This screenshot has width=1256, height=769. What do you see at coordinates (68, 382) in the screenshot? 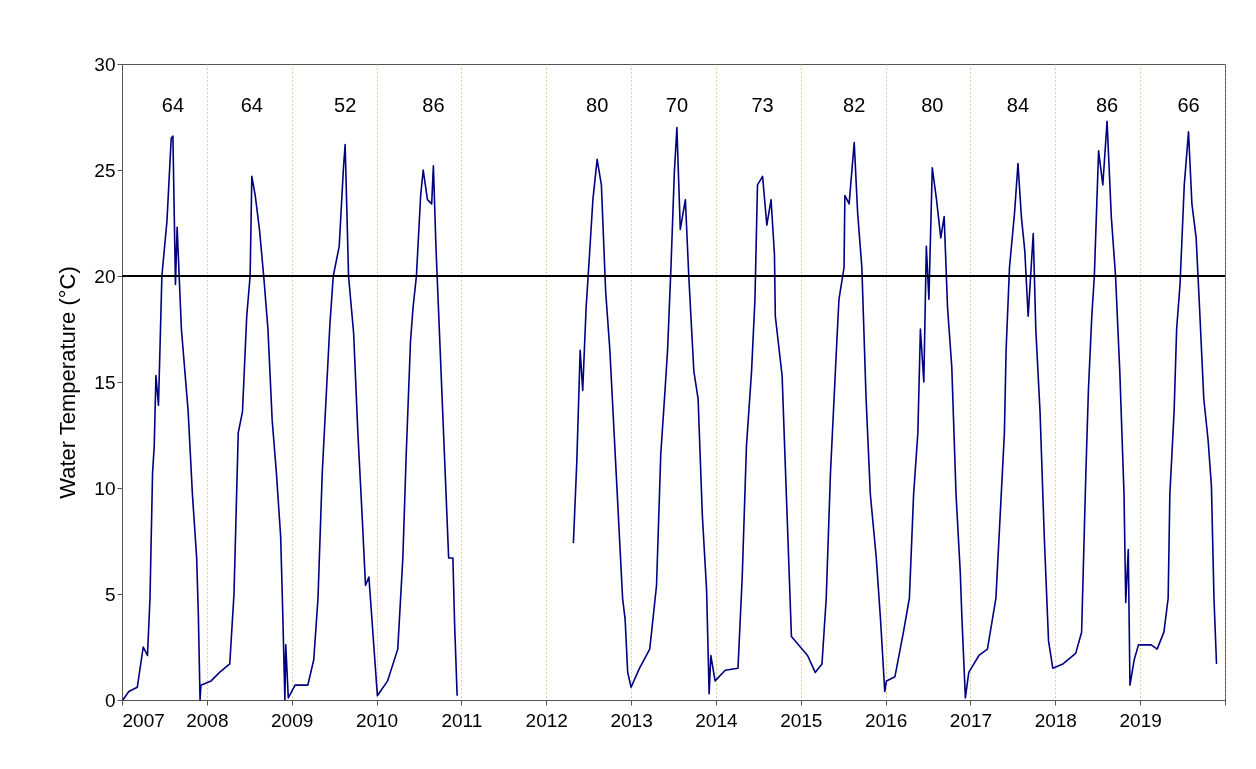
I see `y-axis-title: Water Temperature (°C)` at bounding box center [68, 382].